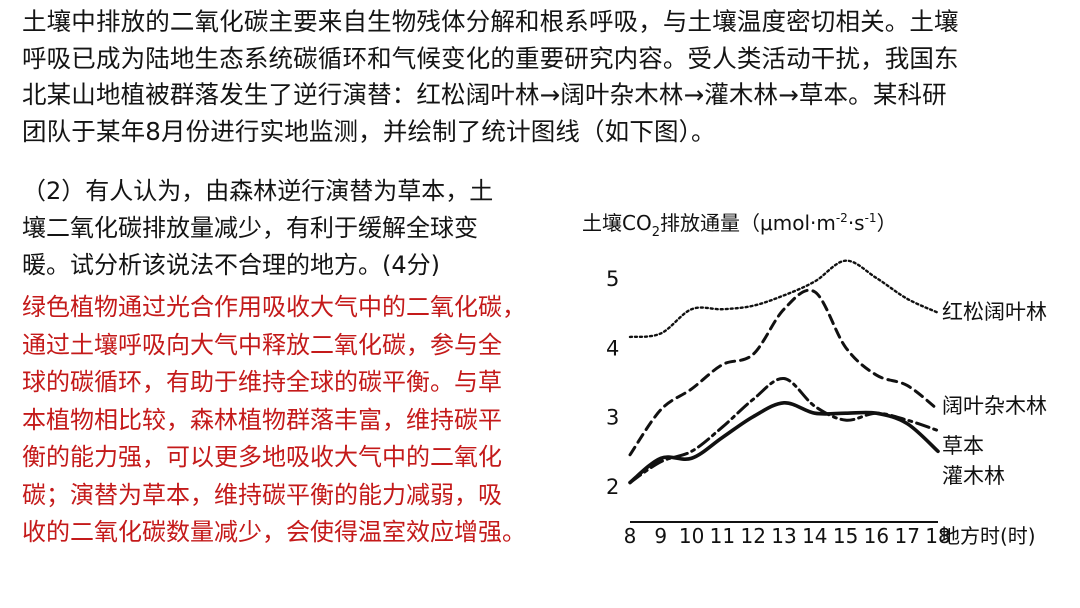 This screenshot has width=1080, height=608. I want to click on question-line: （2）有人认为，由森林逆行演替为草本，土, so click(258, 191).